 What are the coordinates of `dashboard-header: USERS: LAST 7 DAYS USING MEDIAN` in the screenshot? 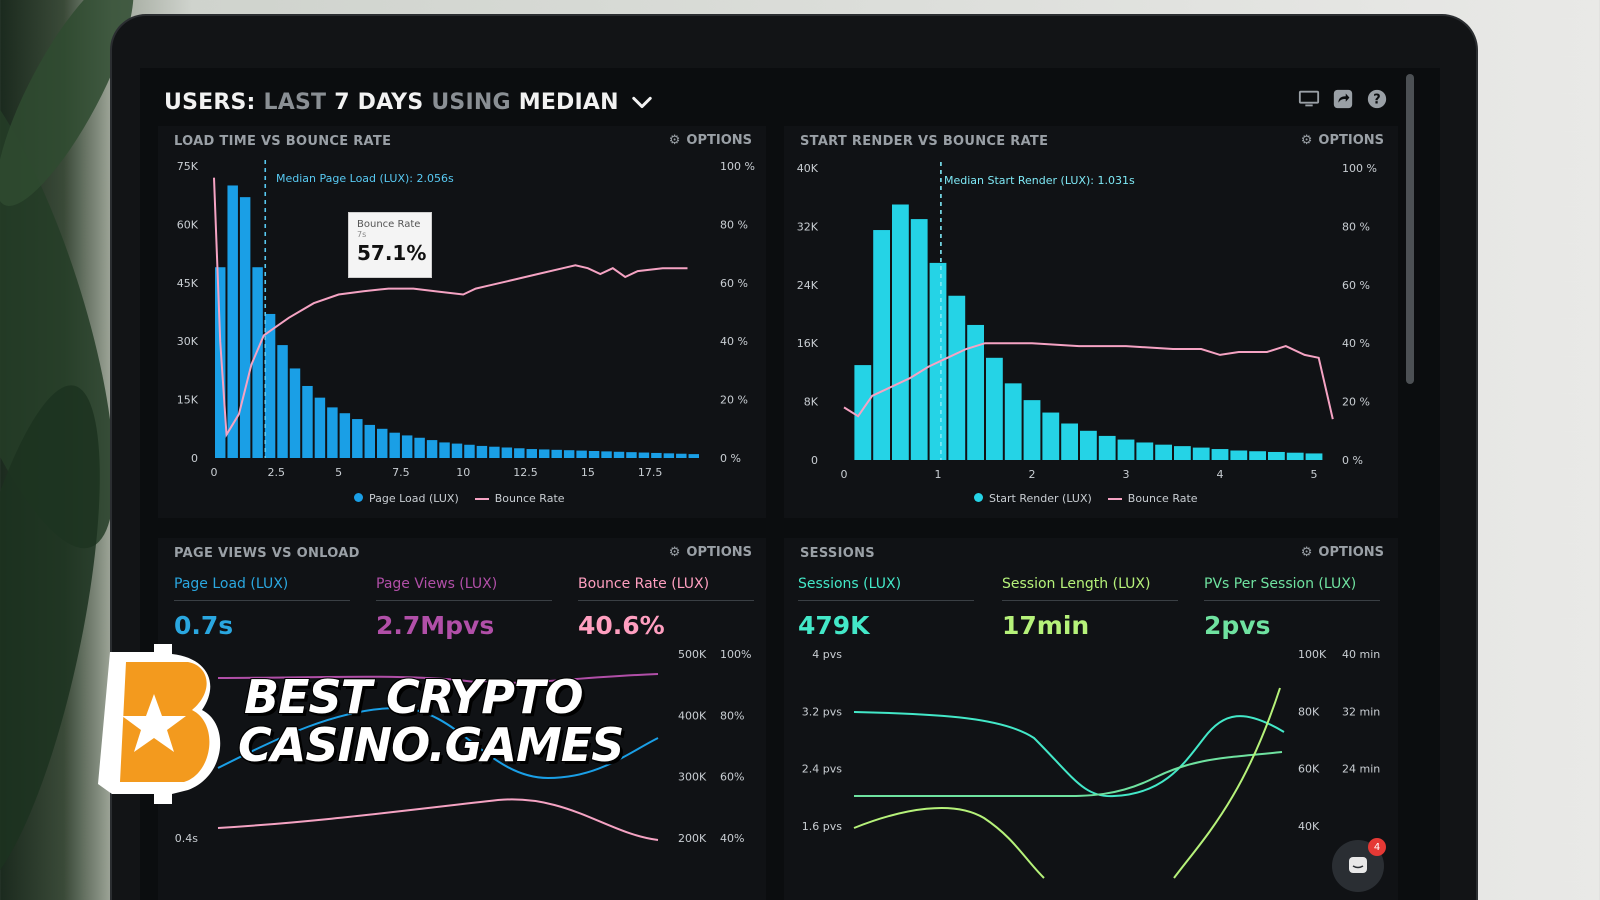 It's located at (408, 102).